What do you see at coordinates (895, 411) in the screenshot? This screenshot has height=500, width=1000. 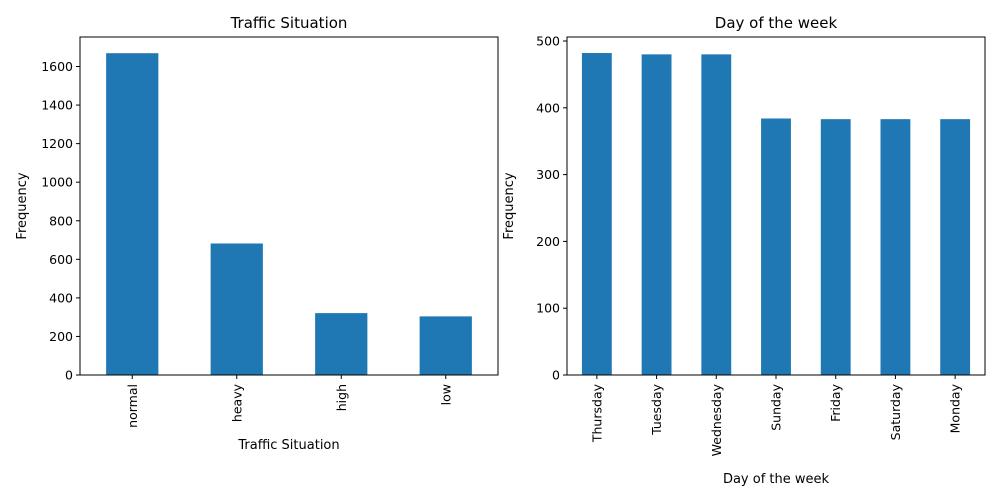 I see `x-tick-label: Saturday` at bounding box center [895, 411].